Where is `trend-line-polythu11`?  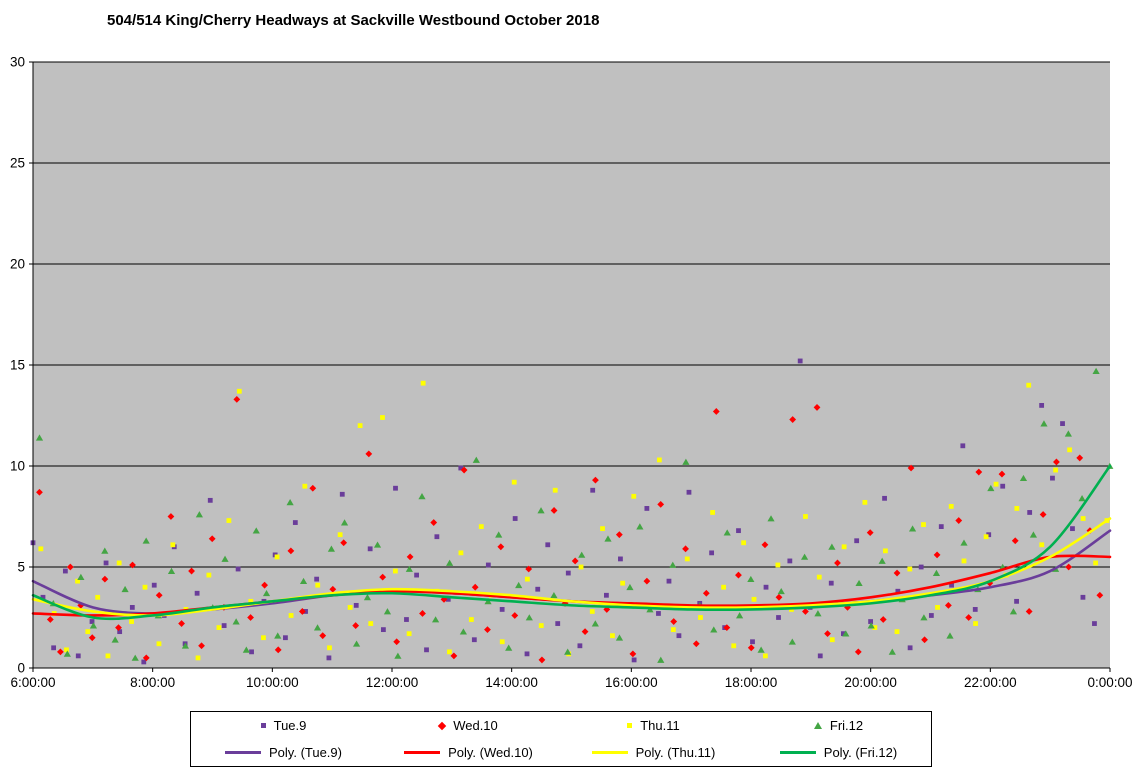
trend-line-polythu11 is located at coordinates (571, 567).